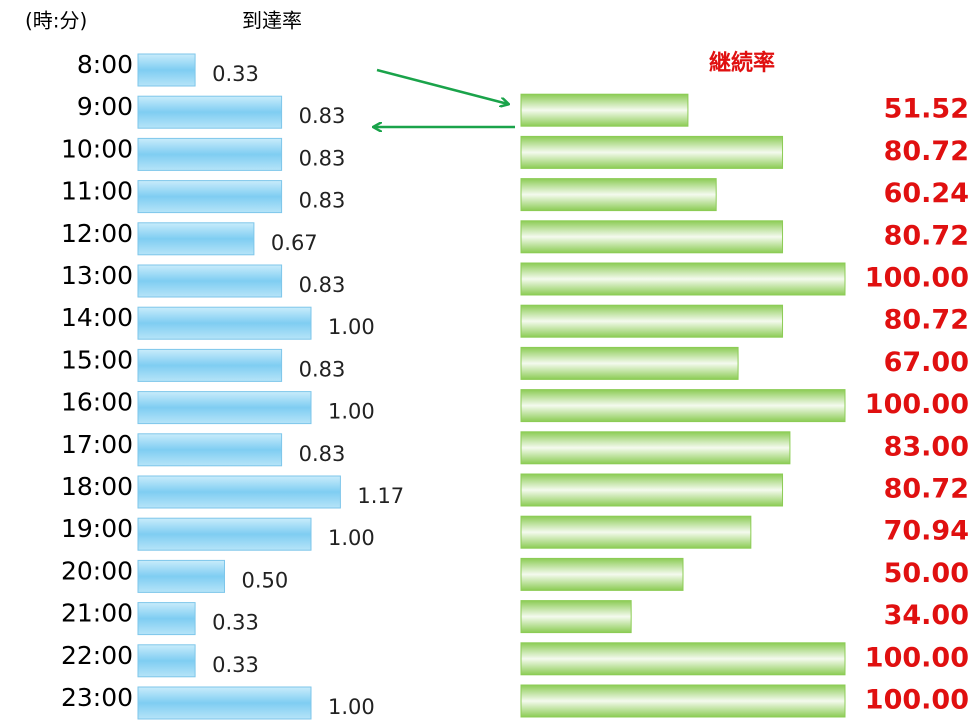 The height and width of the screenshot is (724, 978). I want to click on y-tick-label: 16:00, so click(97, 402).